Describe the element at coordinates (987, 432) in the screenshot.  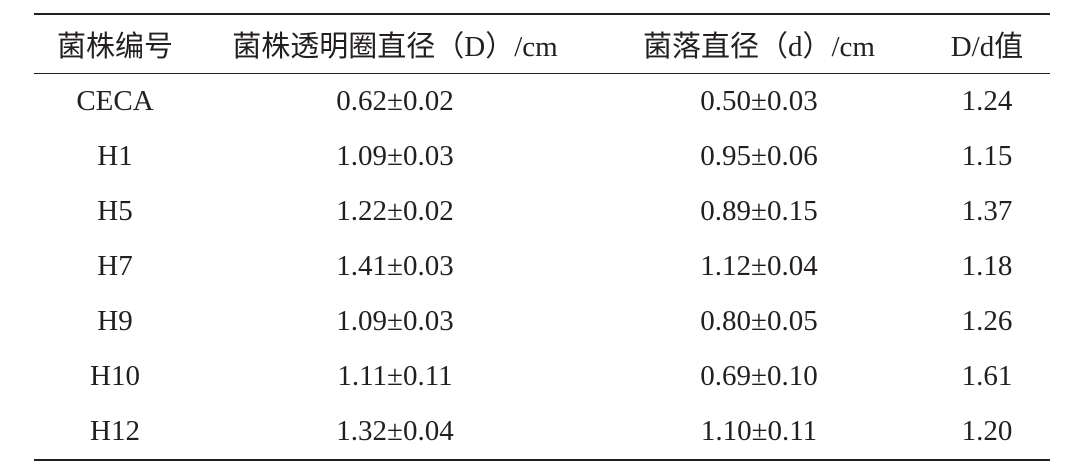
I see `table-cell: 1.20` at that location.